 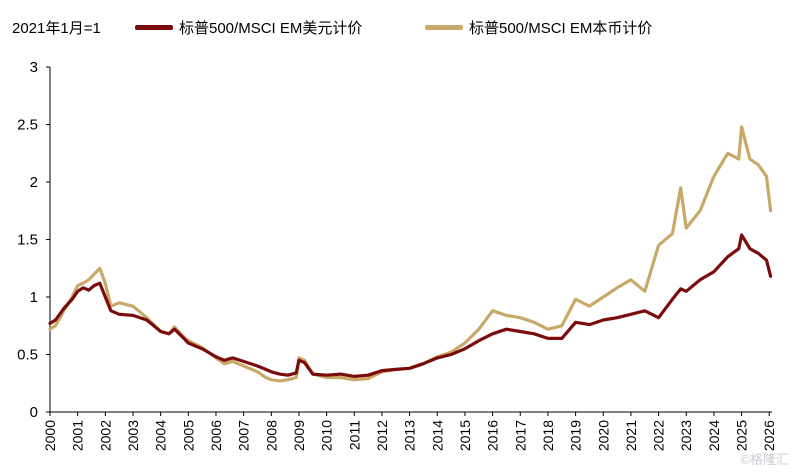 I want to click on x-tick-label: 2007, so click(x=244, y=435).